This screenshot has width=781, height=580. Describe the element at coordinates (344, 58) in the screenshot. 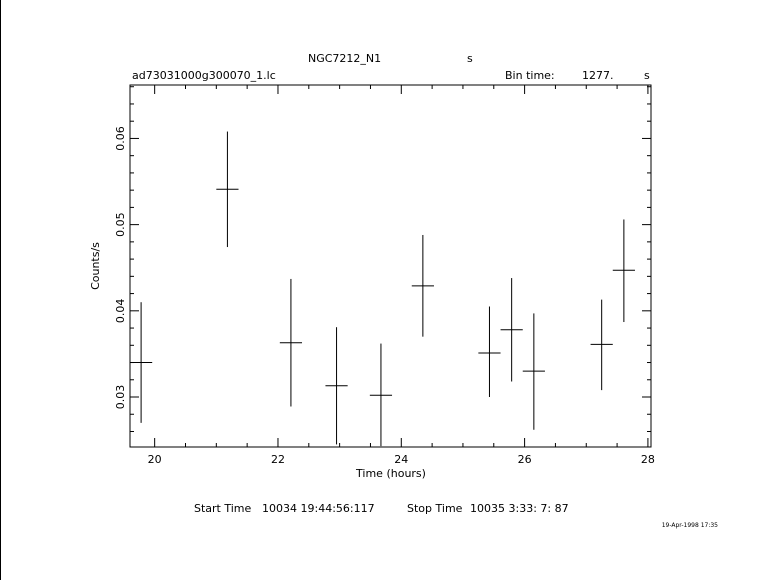

I see `object-name: NGC7212_N1` at that location.